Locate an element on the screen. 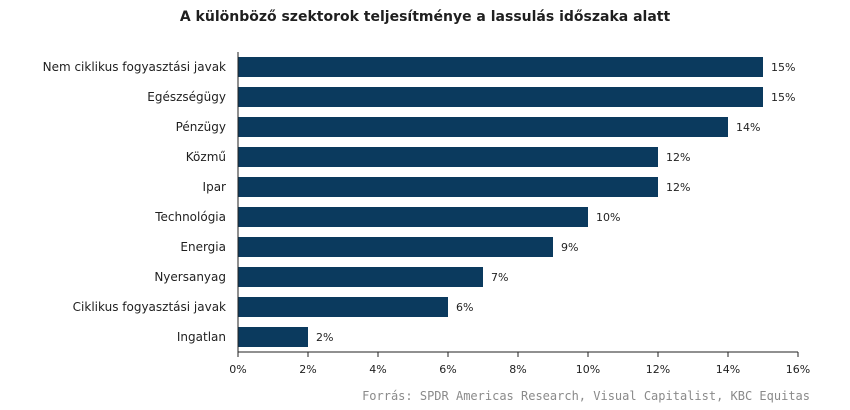  category-label: Ciklikus fogyasztási javak is located at coordinates (149, 307).